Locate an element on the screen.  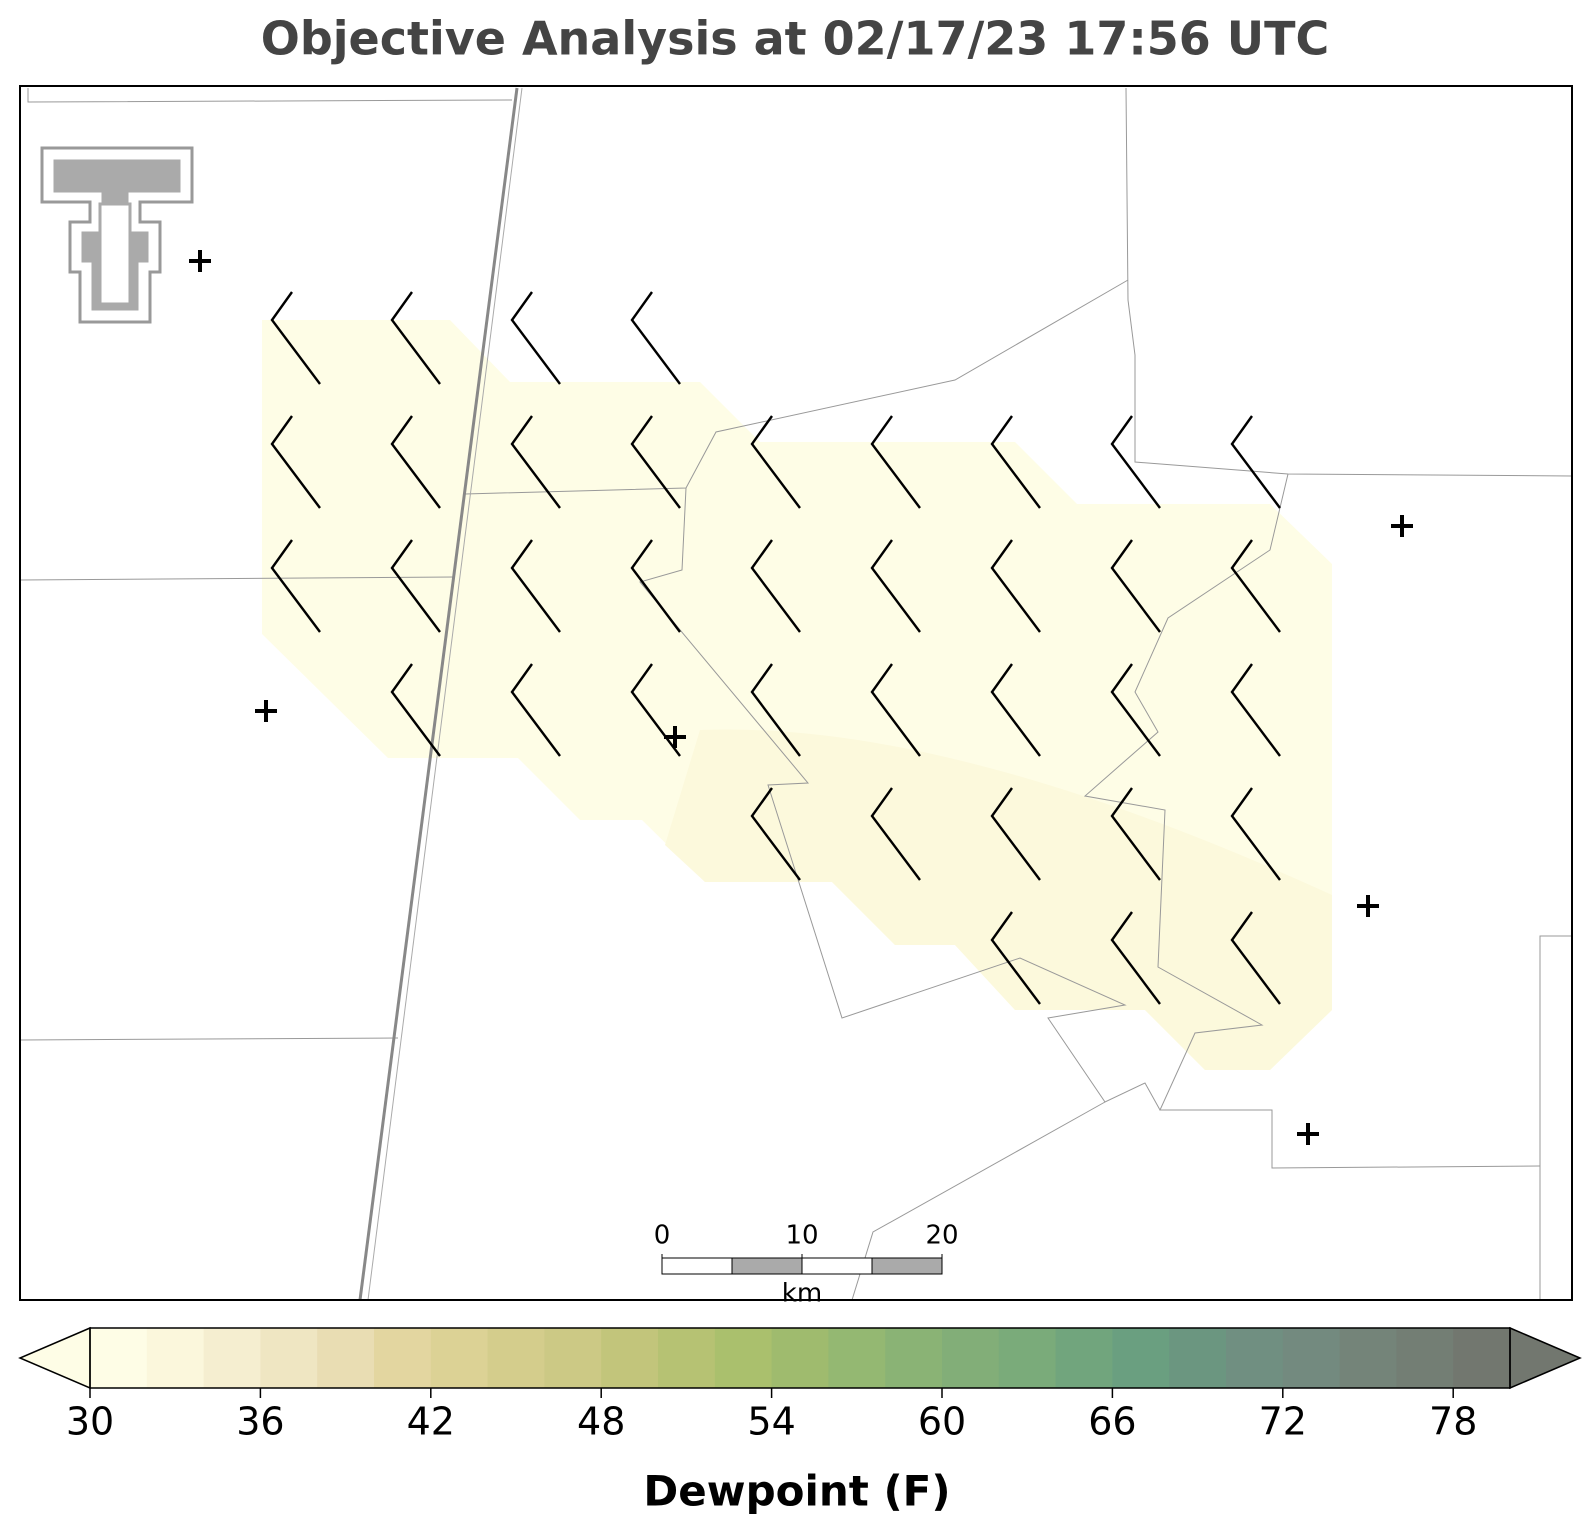
colorbar-tick-label: 60 is located at coordinates (942, 1422).